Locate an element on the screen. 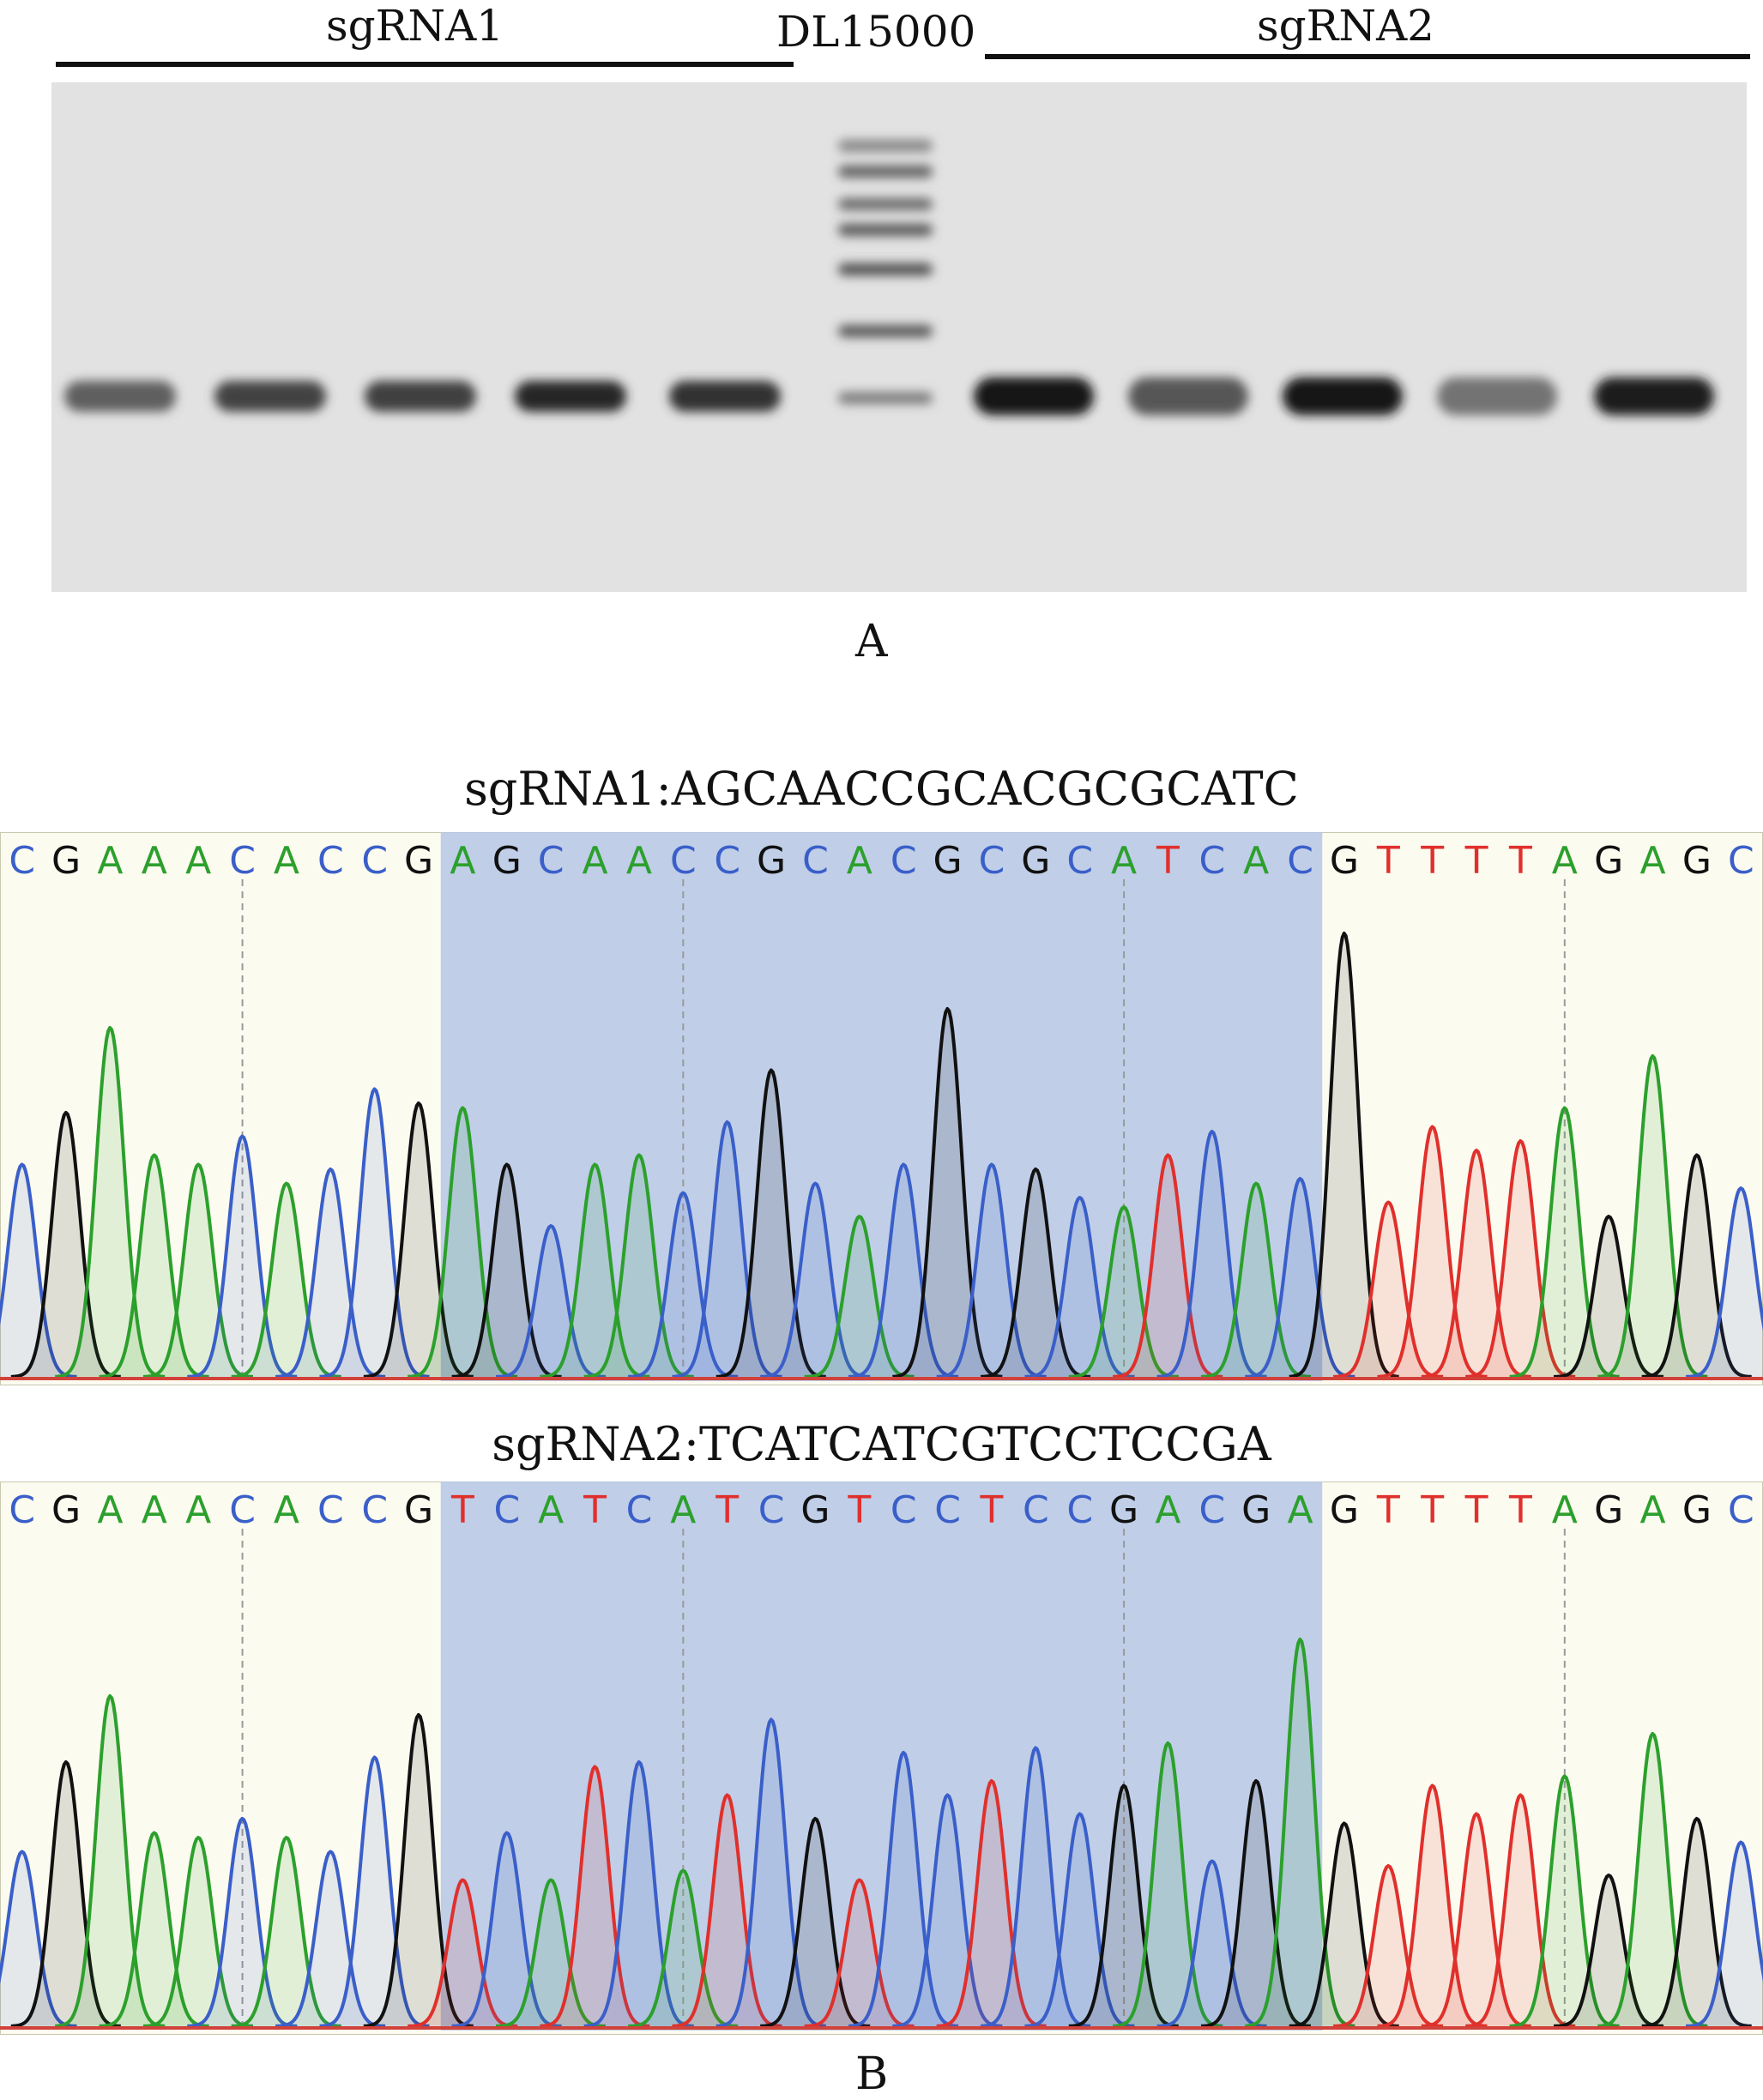 The image size is (1763, 2100). gel-label-sgrna2: sgRNA2 is located at coordinates (1345, 26).